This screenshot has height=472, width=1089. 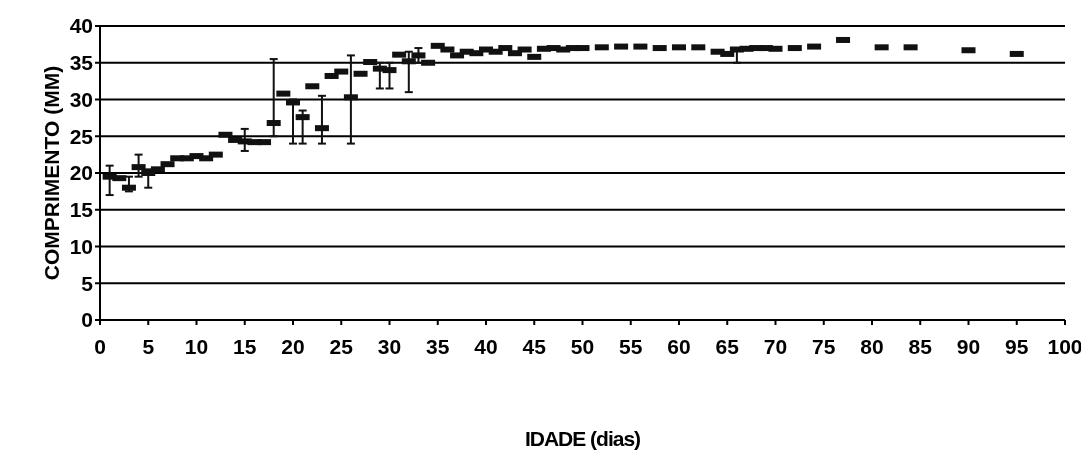 What do you see at coordinates (920, 346) in the screenshot?
I see `x-tick-label: 85` at bounding box center [920, 346].